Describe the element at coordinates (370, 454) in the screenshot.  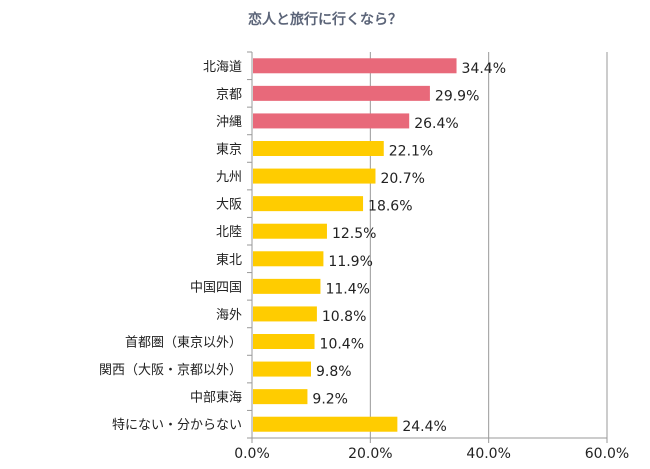
I see `x-tick-label: 20.0%` at that location.